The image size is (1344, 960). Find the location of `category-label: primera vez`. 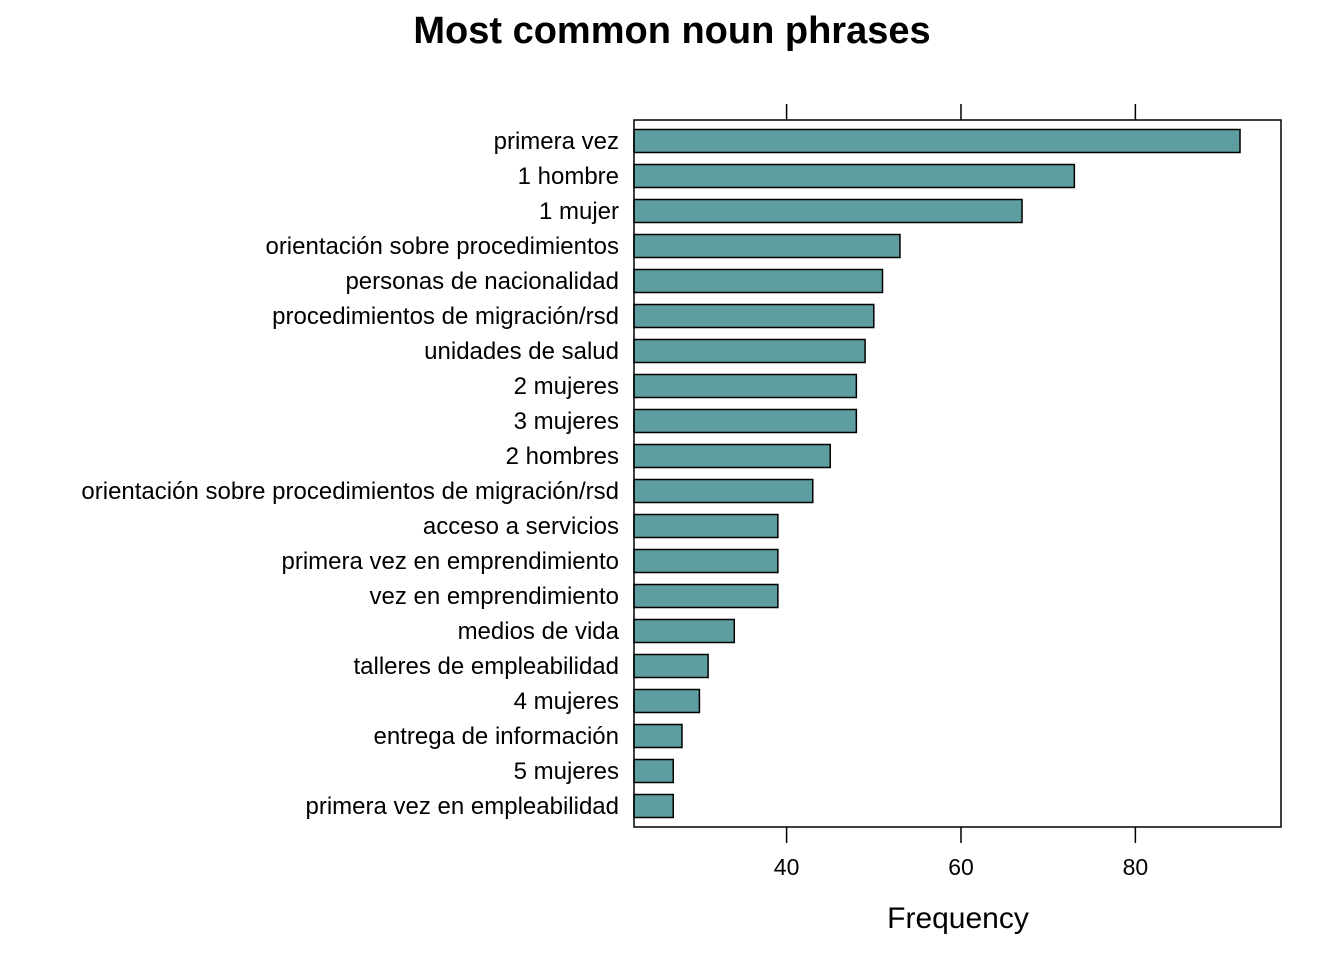

category-label: primera vez is located at coordinates (556, 141).